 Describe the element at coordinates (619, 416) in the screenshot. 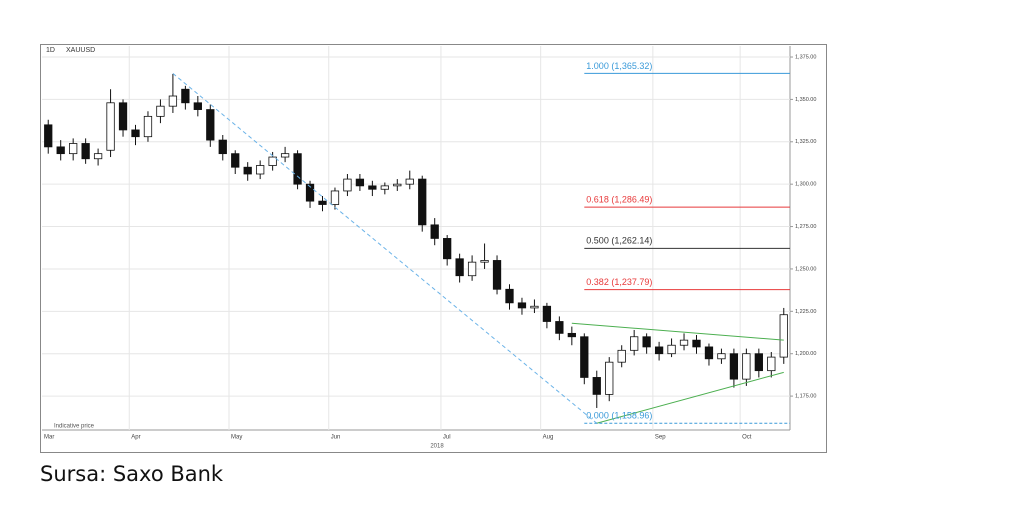

I see `fib-label: 0.000 (1,158.96)` at that location.